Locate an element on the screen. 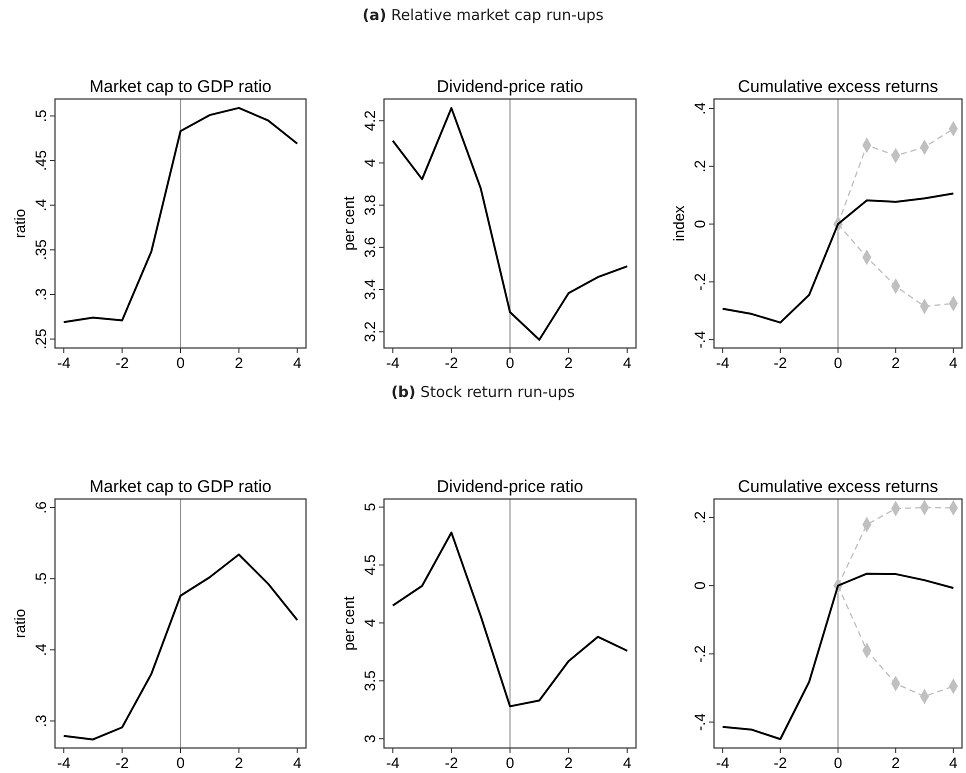 This screenshot has width=966, height=773. y-tick-label: 3.2 is located at coordinates (370, 331).